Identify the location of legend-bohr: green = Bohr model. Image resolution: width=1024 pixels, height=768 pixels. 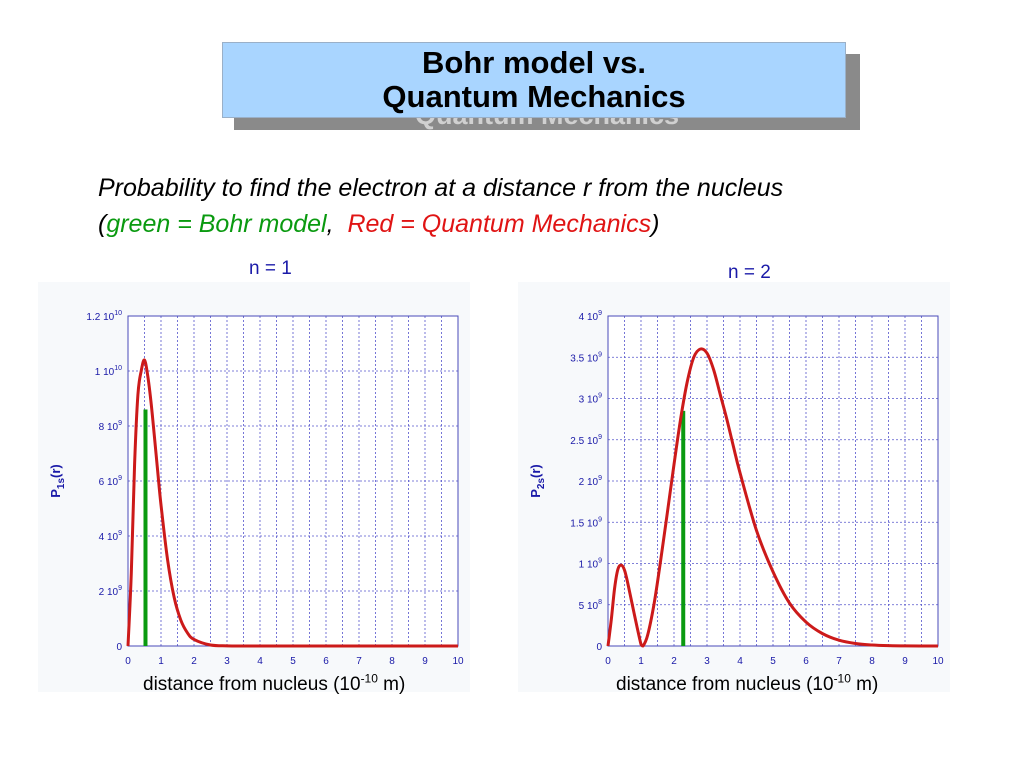
(216, 224).